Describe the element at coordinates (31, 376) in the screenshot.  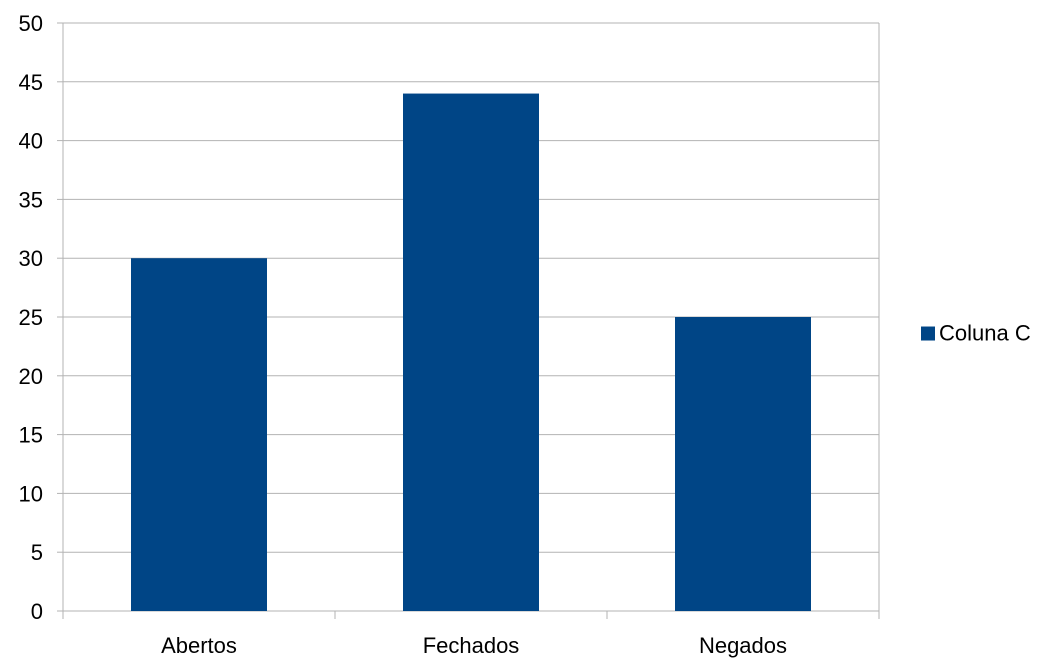
I see `y-tick-label: 20` at that location.